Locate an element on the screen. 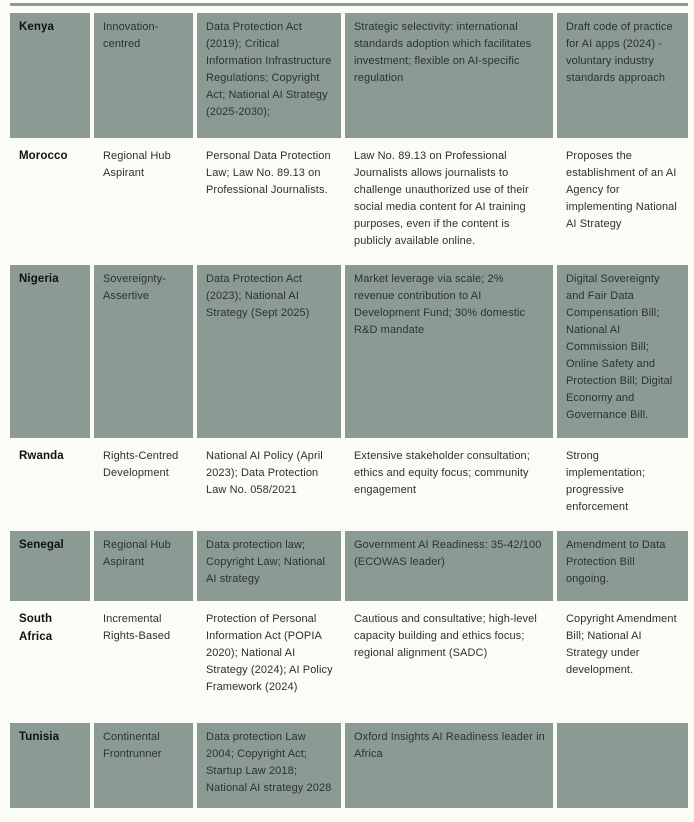 This screenshot has width=694, height=822. country-cell: Morocco is located at coordinates (43, 156).